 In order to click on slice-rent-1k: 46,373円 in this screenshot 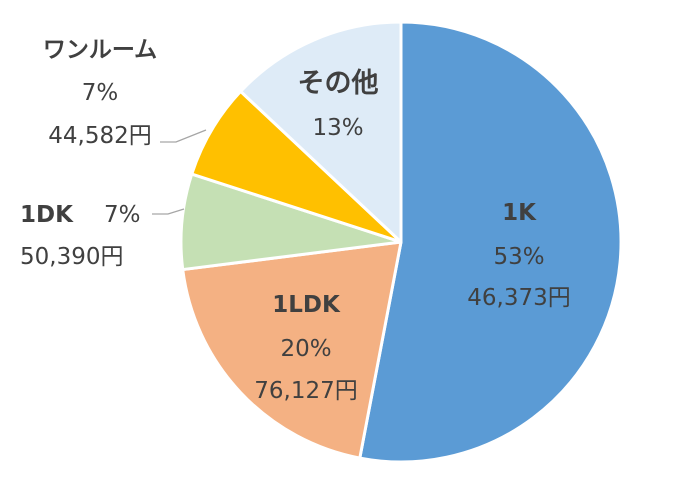, I will do `click(518, 298)`.